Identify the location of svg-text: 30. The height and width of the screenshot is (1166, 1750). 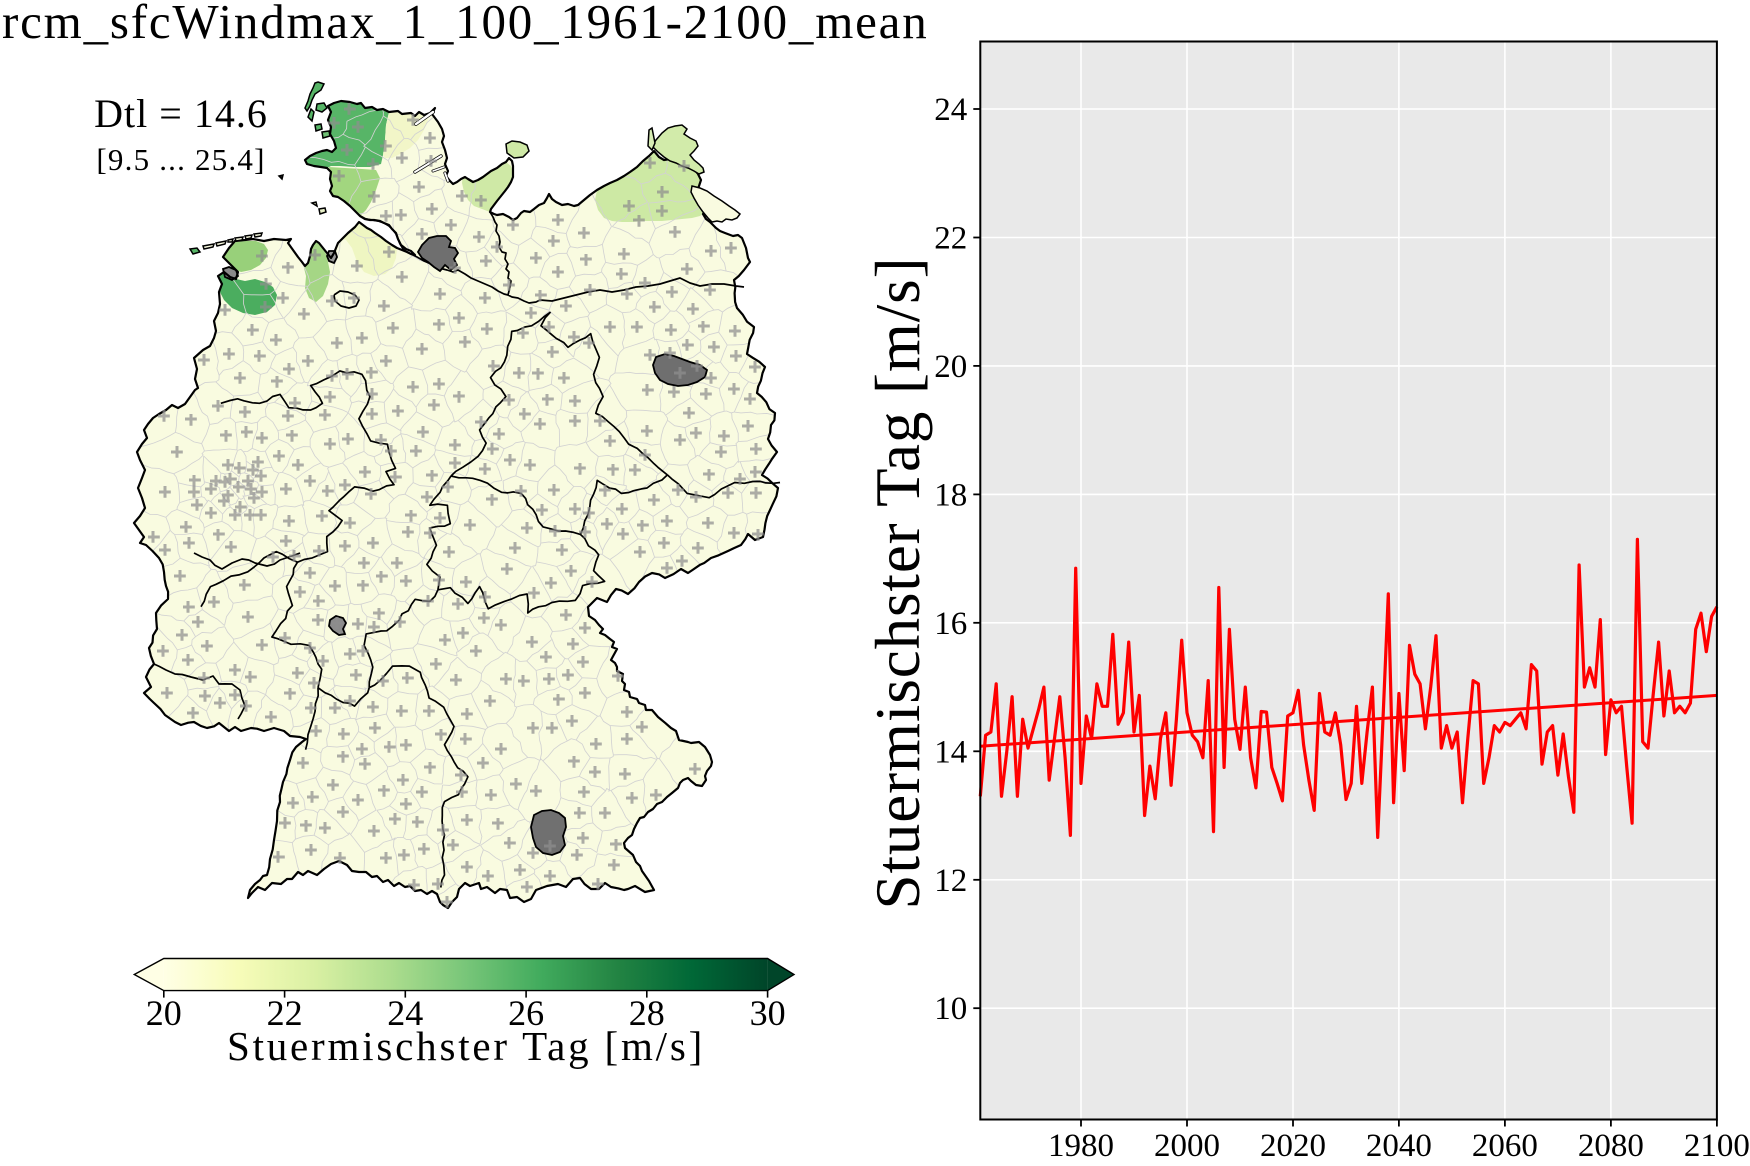
(768, 1013).